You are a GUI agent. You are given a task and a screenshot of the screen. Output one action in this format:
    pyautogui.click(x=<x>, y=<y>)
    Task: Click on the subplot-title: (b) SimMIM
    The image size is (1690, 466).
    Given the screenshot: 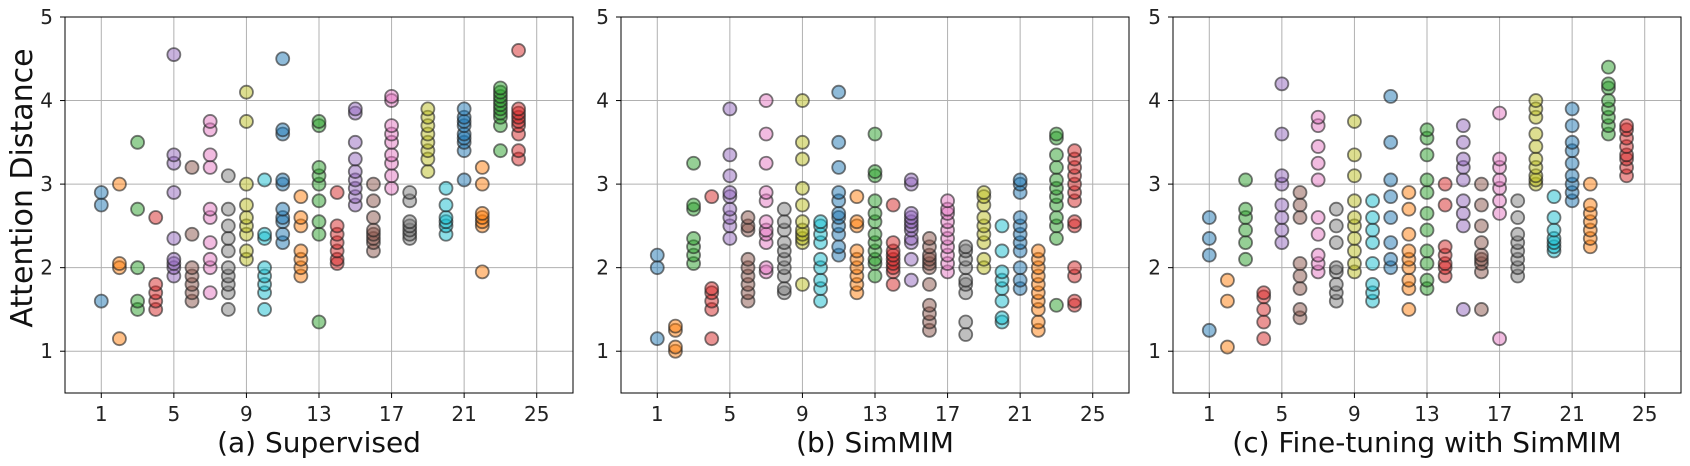 What is the action you would take?
    pyautogui.click(x=875, y=442)
    